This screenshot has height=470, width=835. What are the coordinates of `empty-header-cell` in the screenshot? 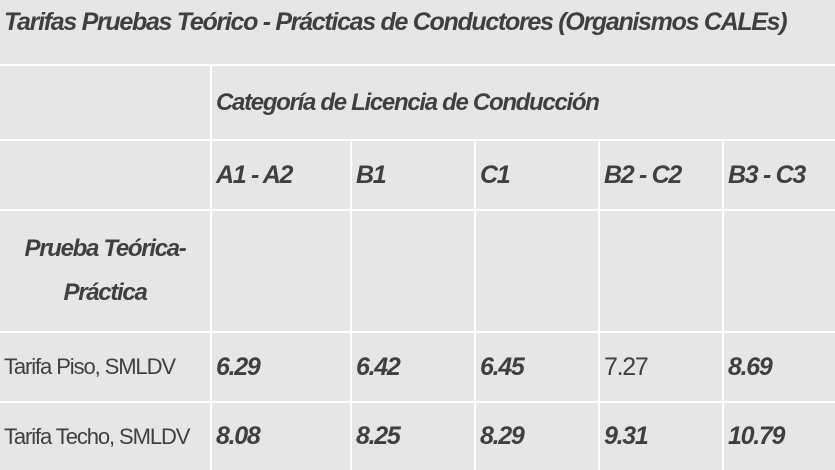 It's located at (106, 175).